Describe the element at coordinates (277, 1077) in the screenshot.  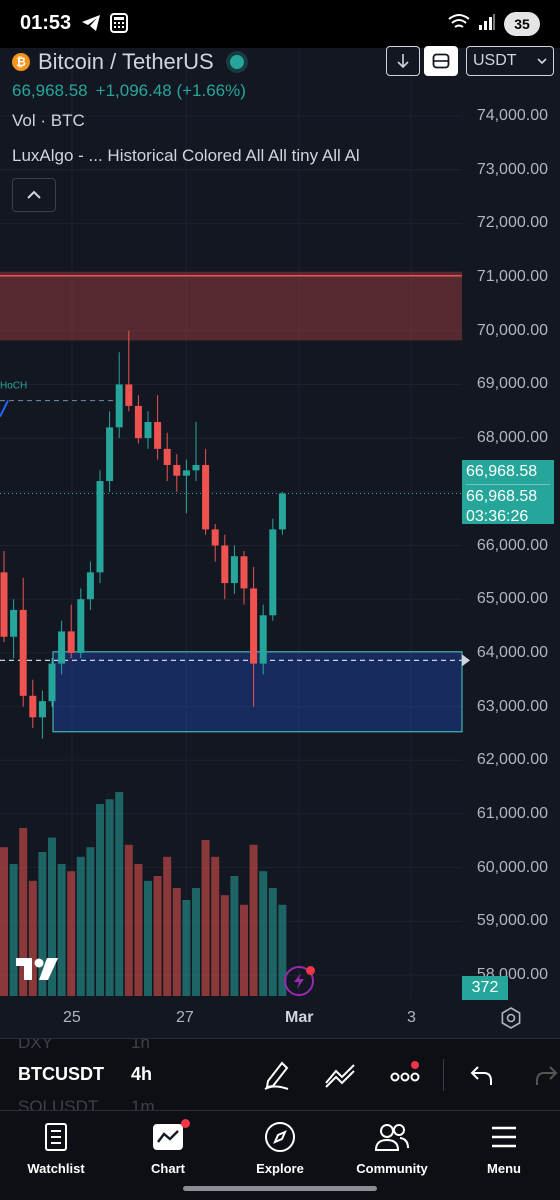
I see `drawing-pen-icon` at that location.